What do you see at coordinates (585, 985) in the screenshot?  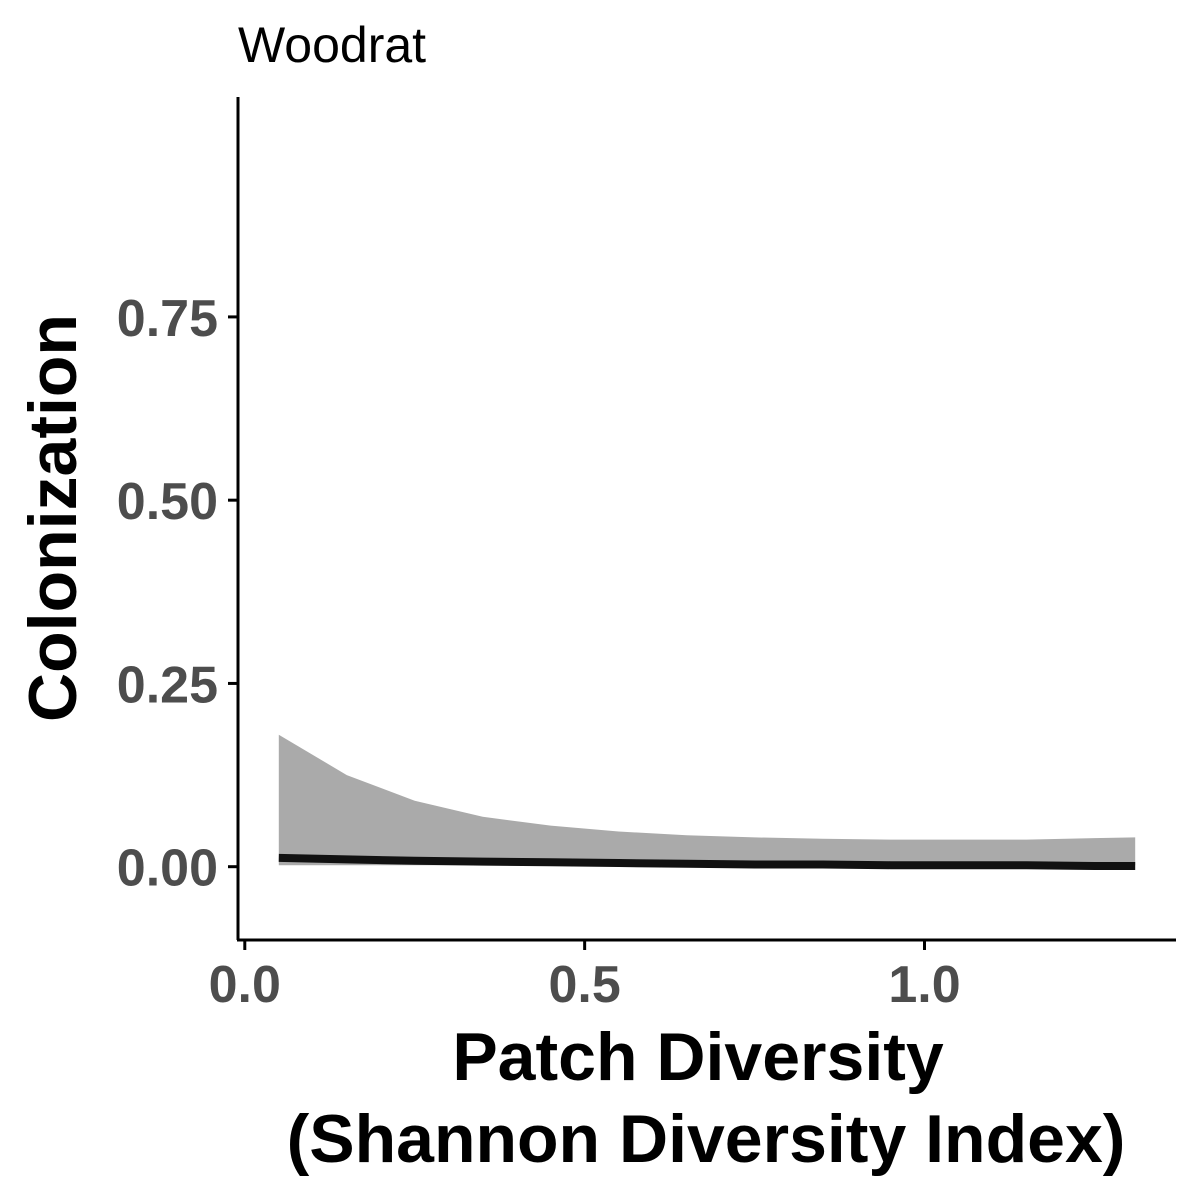 I see `x-tick-label: 0.5` at bounding box center [585, 985].